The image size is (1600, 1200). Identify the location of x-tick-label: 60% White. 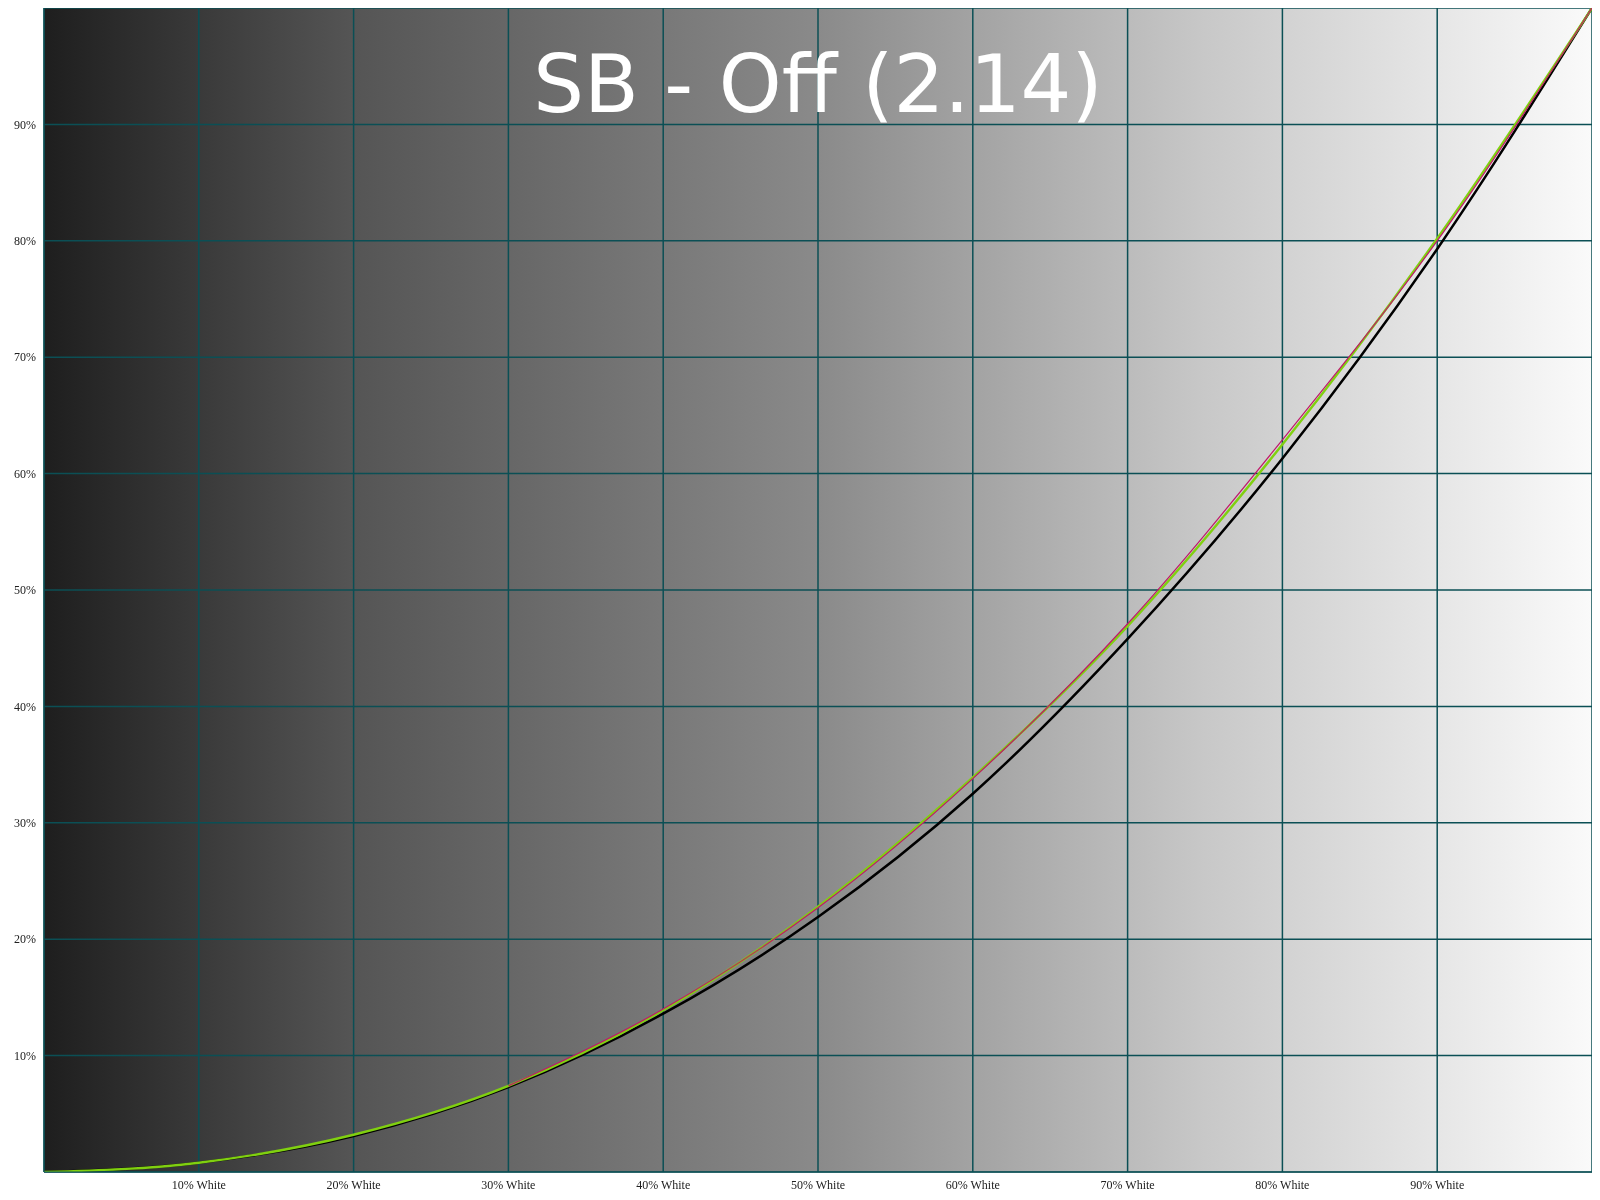
(972, 1184).